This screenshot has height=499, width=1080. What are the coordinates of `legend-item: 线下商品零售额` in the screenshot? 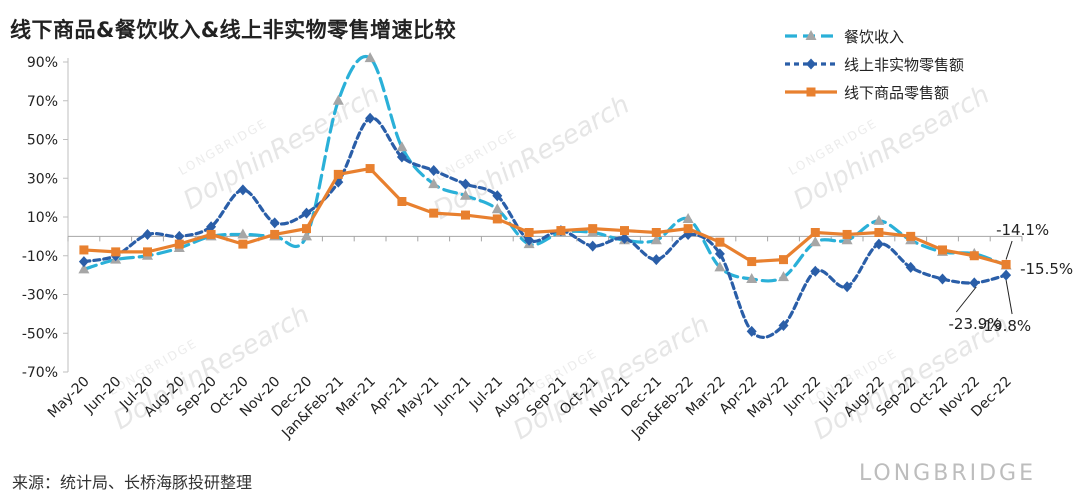 It's located at (873, 92).